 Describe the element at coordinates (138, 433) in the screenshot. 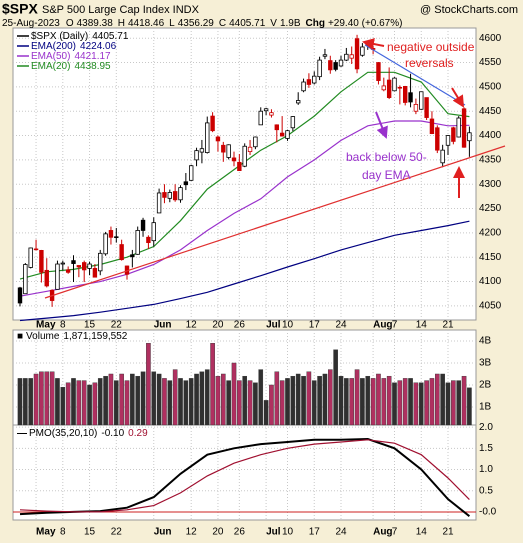

I see `legend-value: 0.29` at that location.